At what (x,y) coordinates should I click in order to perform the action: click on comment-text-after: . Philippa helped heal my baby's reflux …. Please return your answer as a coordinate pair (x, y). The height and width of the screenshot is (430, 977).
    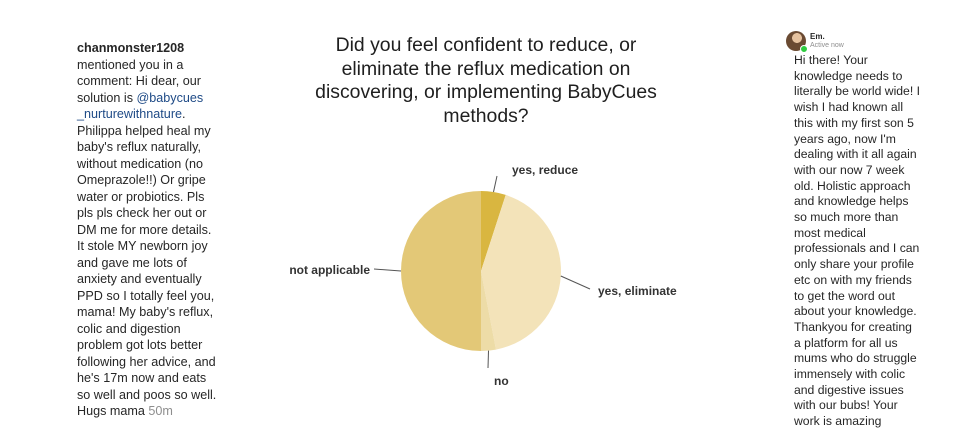
    Looking at the image, I should click on (147, 262).